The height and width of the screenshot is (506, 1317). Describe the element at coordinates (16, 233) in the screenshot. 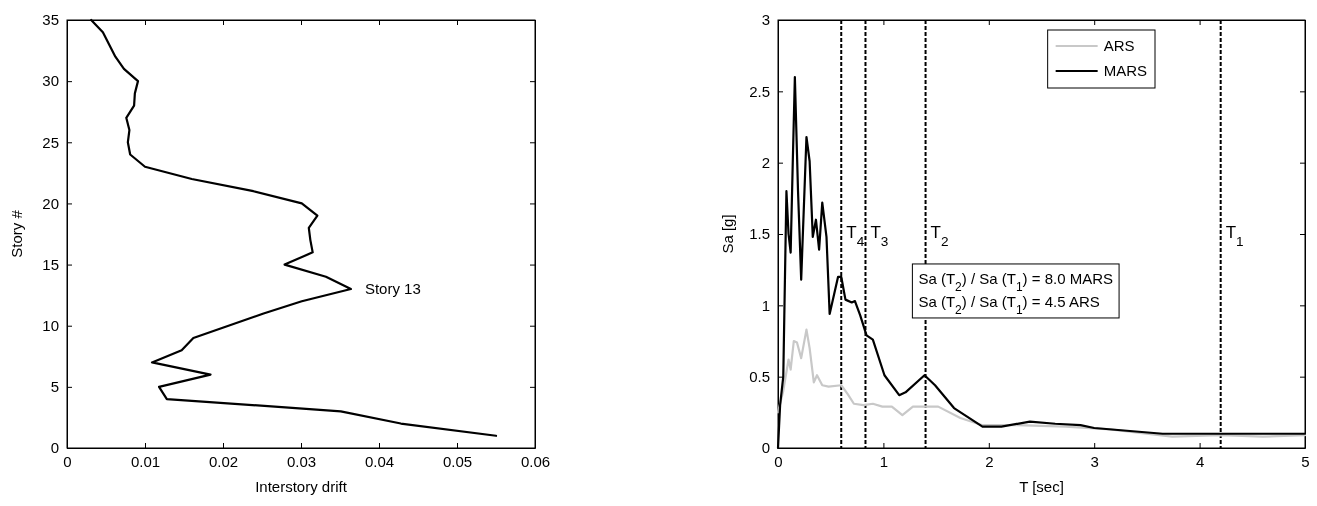

I see `y-axis-title: Story #` at that location.